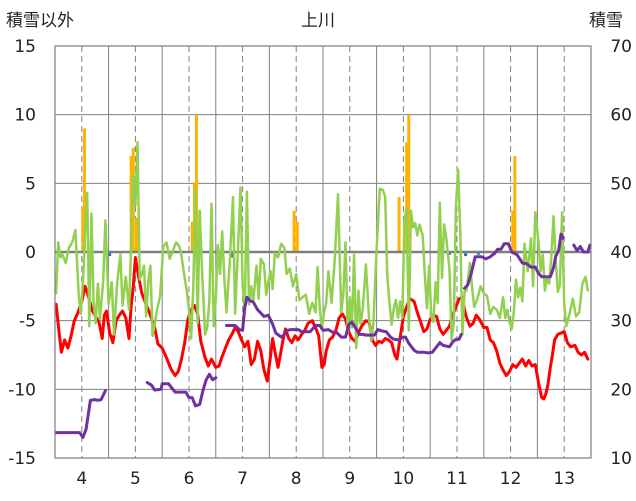 The width and height of the screenshot is (636, 501). I want to click on y-right-tick-label: 50, so click(621, 184).